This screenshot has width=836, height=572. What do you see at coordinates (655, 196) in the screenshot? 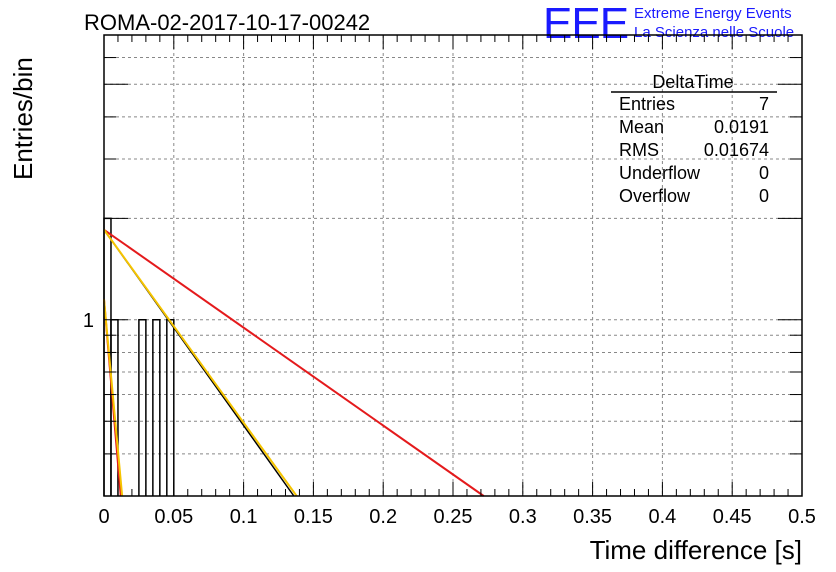
I see `stats-label-overflow: Overflow` at bounding box center [655, 196].